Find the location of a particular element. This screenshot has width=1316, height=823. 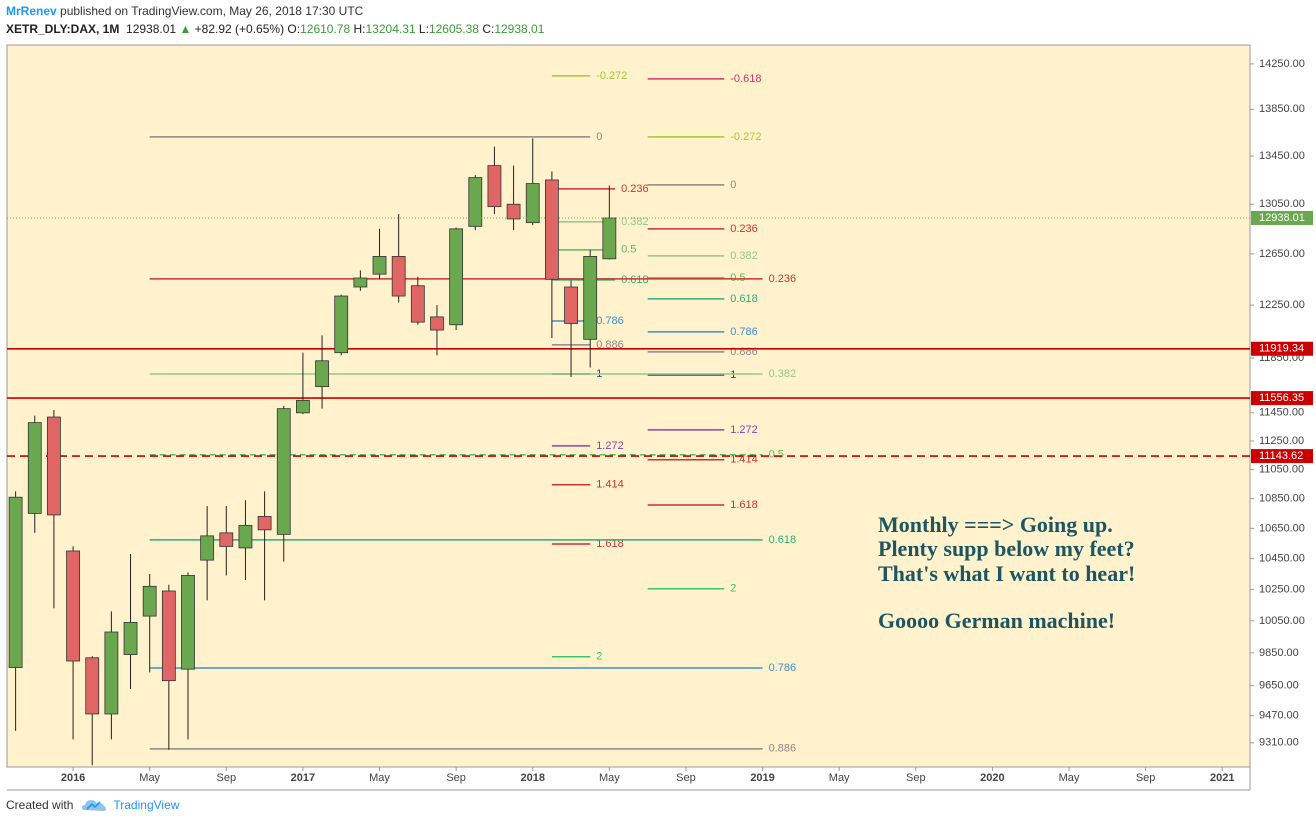

c-value: 12938.01 is located at coordinates (519, 29).